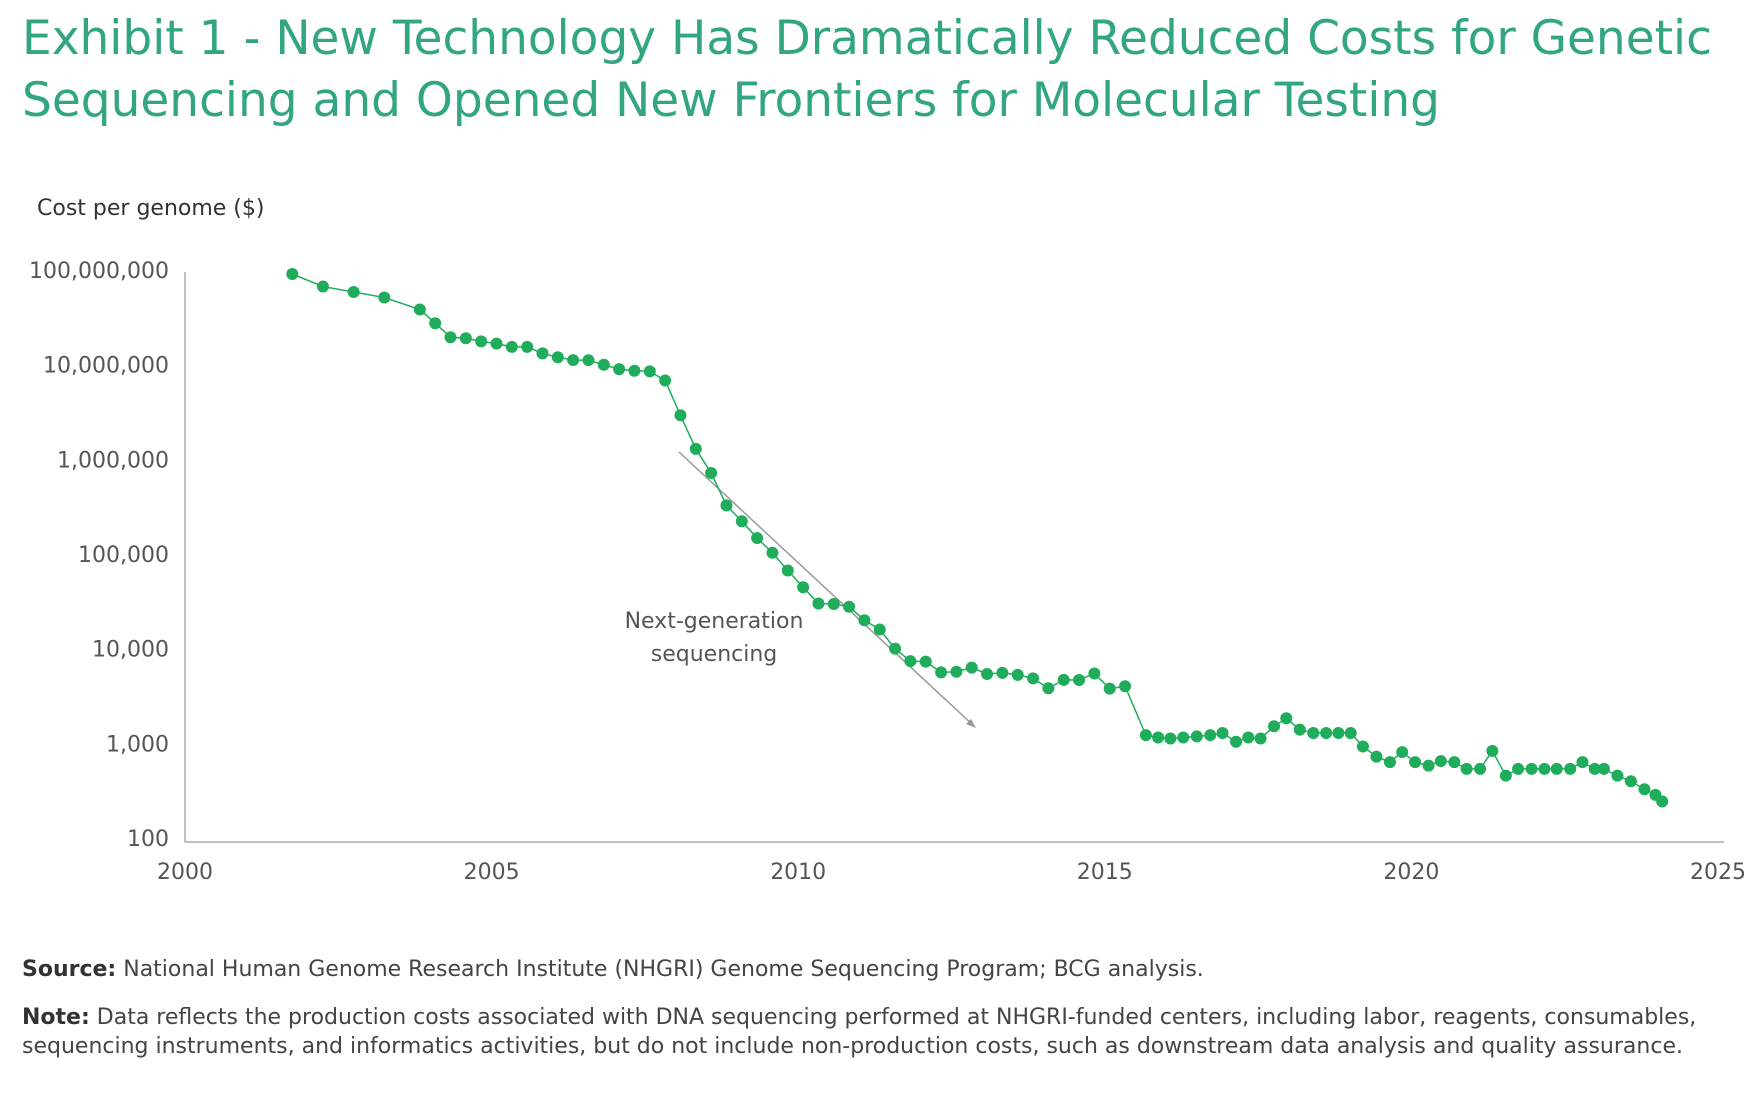  What do you see at coordinates (492, 872) in the screenshot?
I see `x-tick-label: 2005` at bounding box center [492, 872].